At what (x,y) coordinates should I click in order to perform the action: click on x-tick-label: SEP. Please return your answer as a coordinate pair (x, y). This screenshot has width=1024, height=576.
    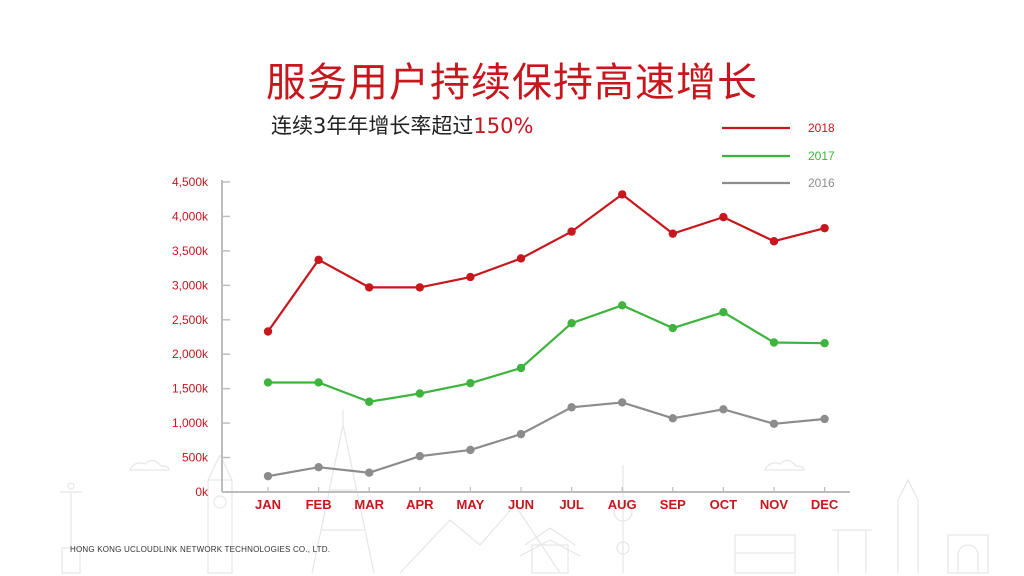
    Looking at the image, I should click on (673, 504).